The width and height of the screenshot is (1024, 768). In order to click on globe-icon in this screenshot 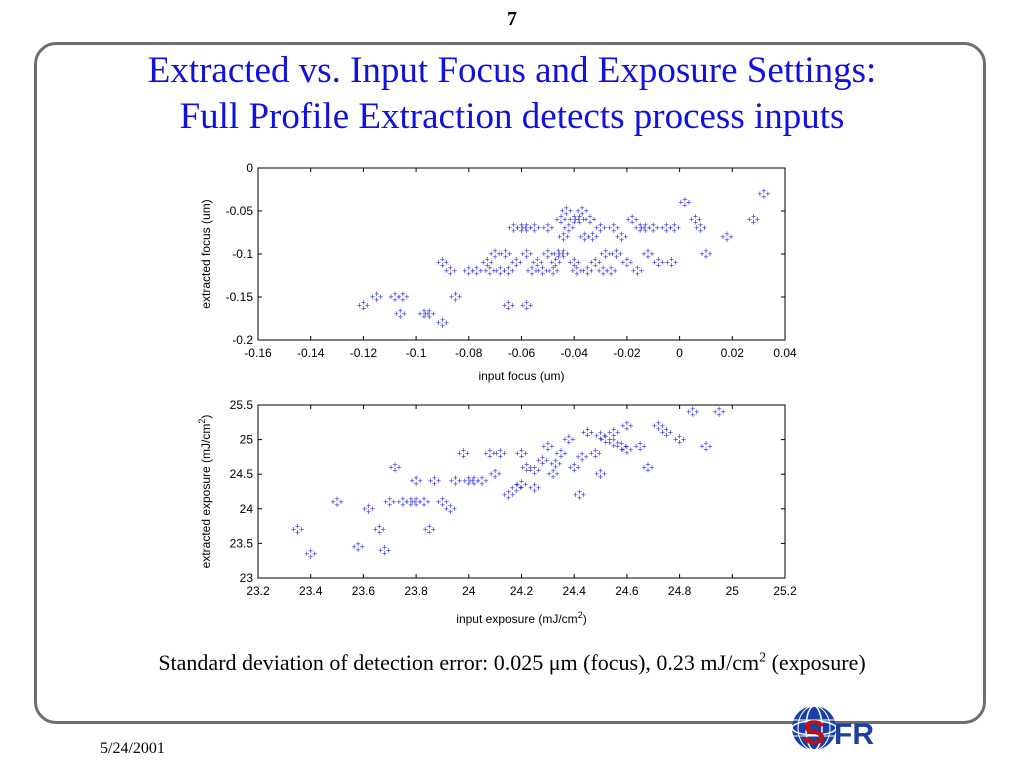, I will do `click(814, 728)`.